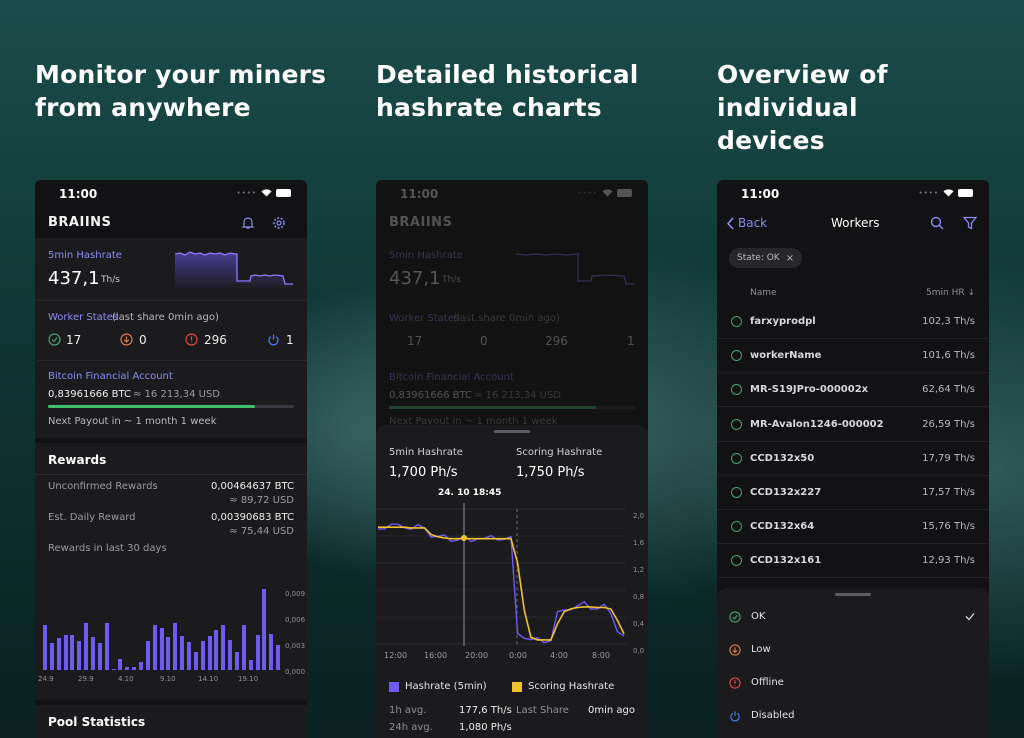 This screenshot has width=1024, height=738. Describe the element at coordinates (853, 650) in the screenshot. I see `state-option-low: Low` at that location.